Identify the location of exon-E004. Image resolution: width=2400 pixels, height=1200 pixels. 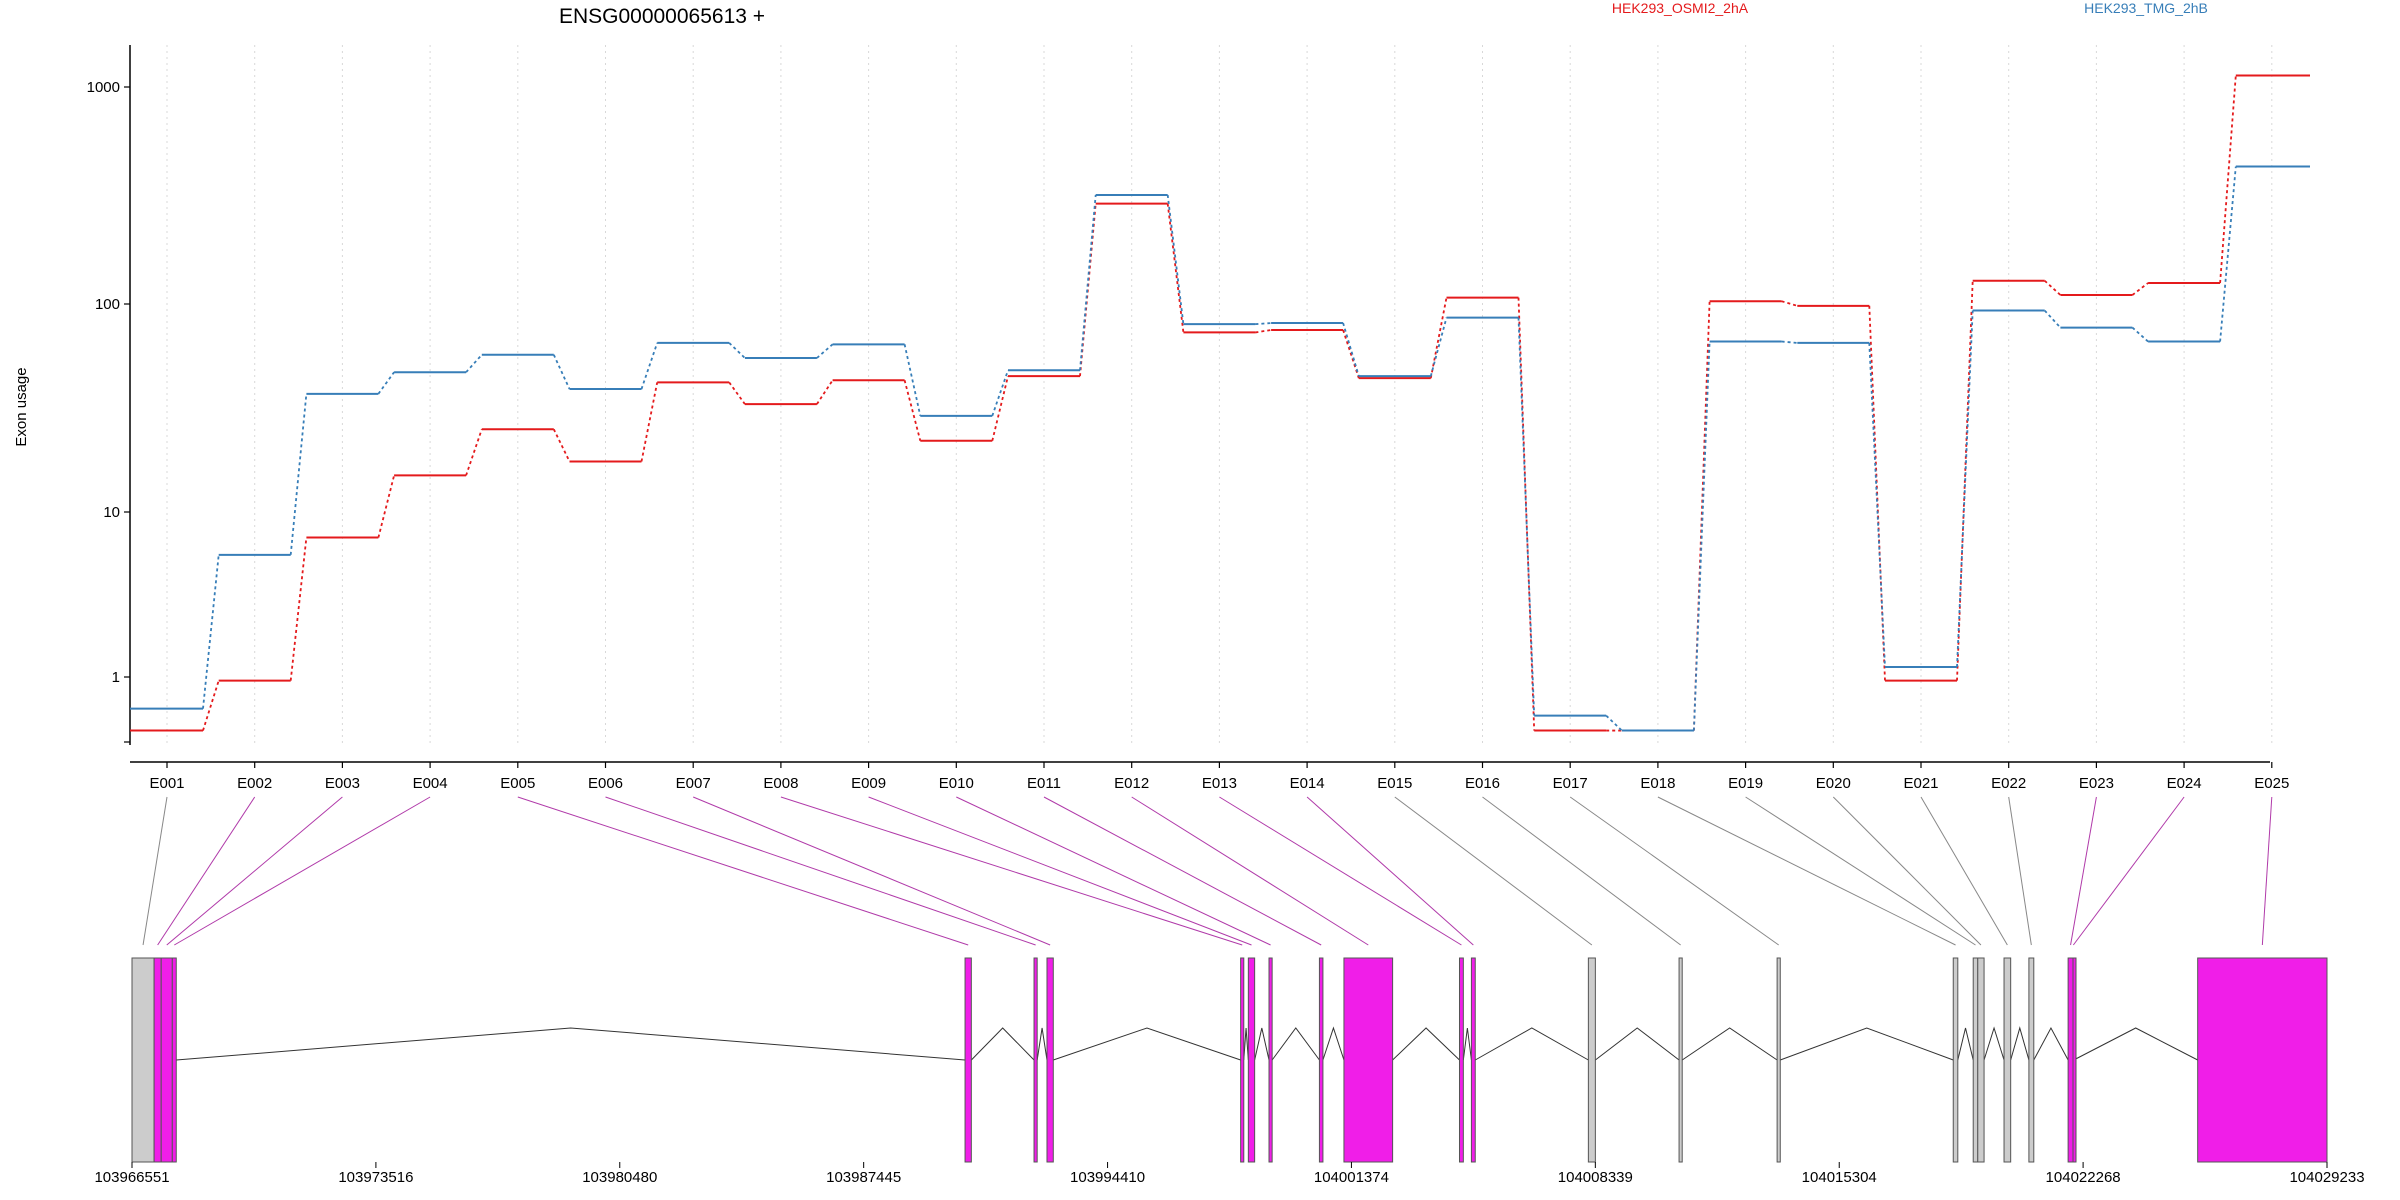
(174, 1060).